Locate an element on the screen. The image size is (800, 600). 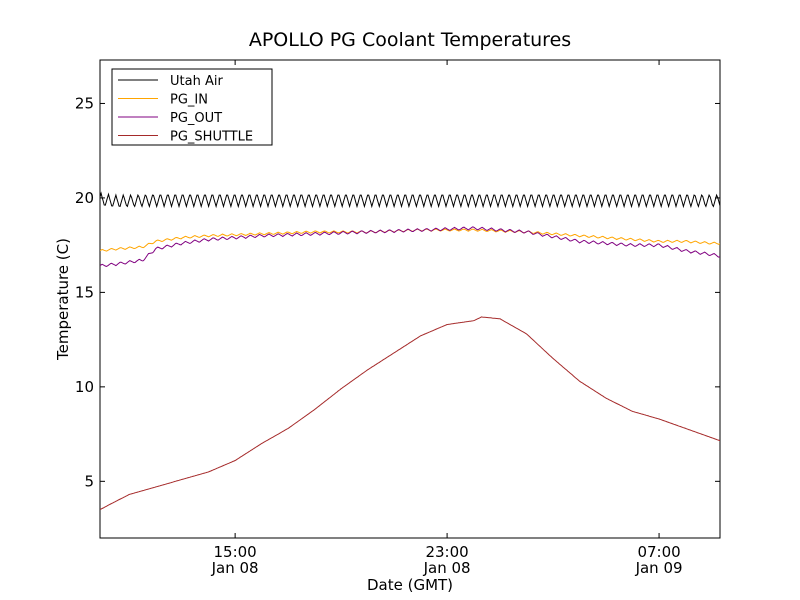
y-tick-label: 20 is located at coordinates (84, 198).